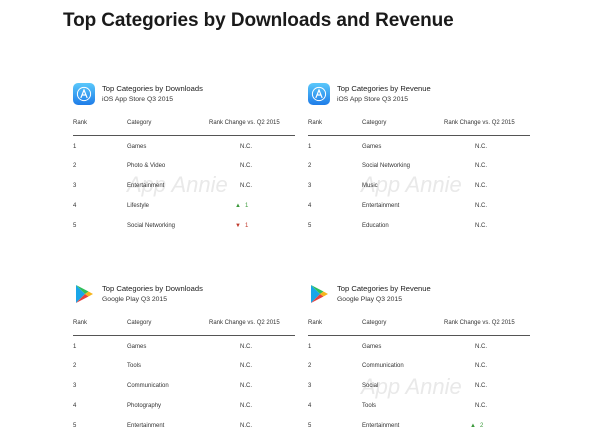  What do you see at coordinates (419, 188) in the screenshot?
I see `table-row: 3 Music N.C.` at bounding box center [419, 188].